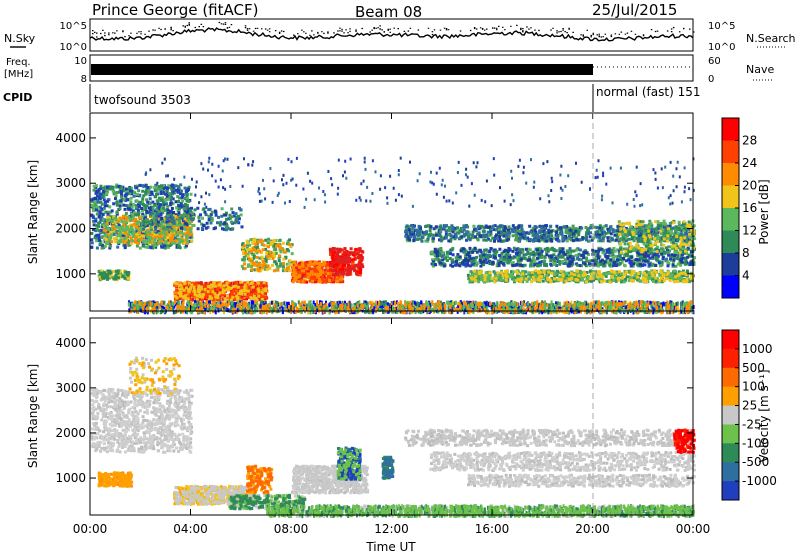  What do you see at coordinates (746, 276) in the screenshot?
I see `colorbar-tick-label: 4` at bounding box center [746, 276].